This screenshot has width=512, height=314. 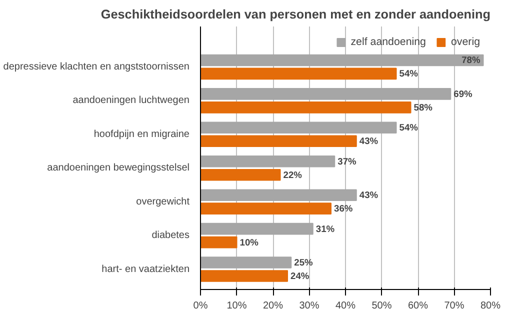 I want to click on data-label: 10%, so click(x=250, y=242).